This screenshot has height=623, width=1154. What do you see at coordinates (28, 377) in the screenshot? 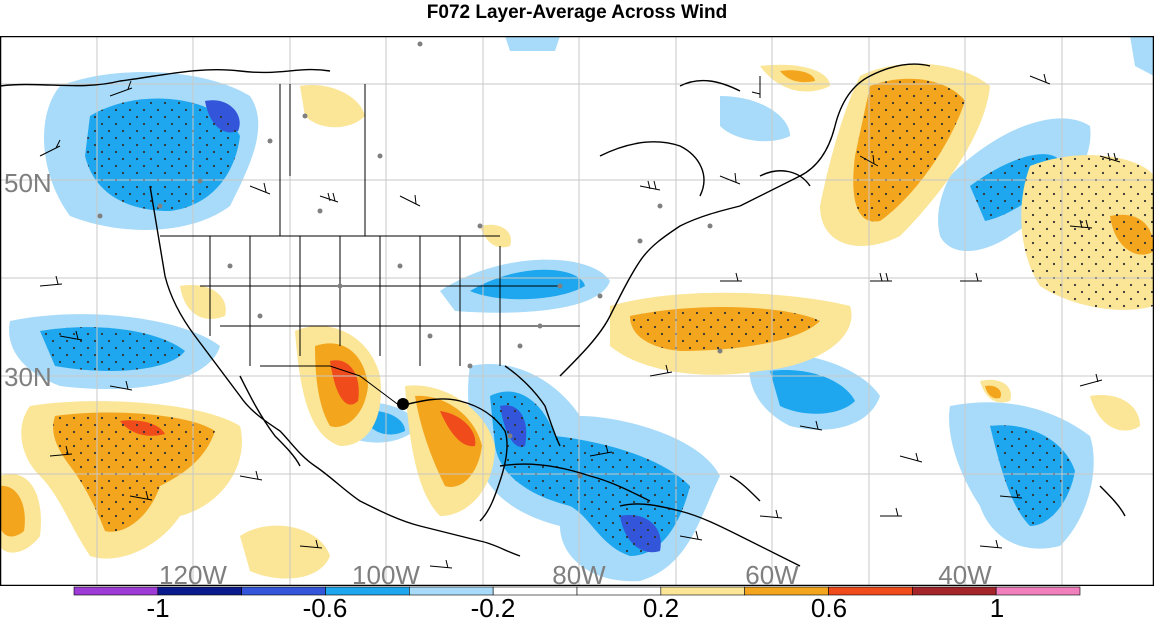
I see `lat-label: 30N` at bounding box center [28, 377].